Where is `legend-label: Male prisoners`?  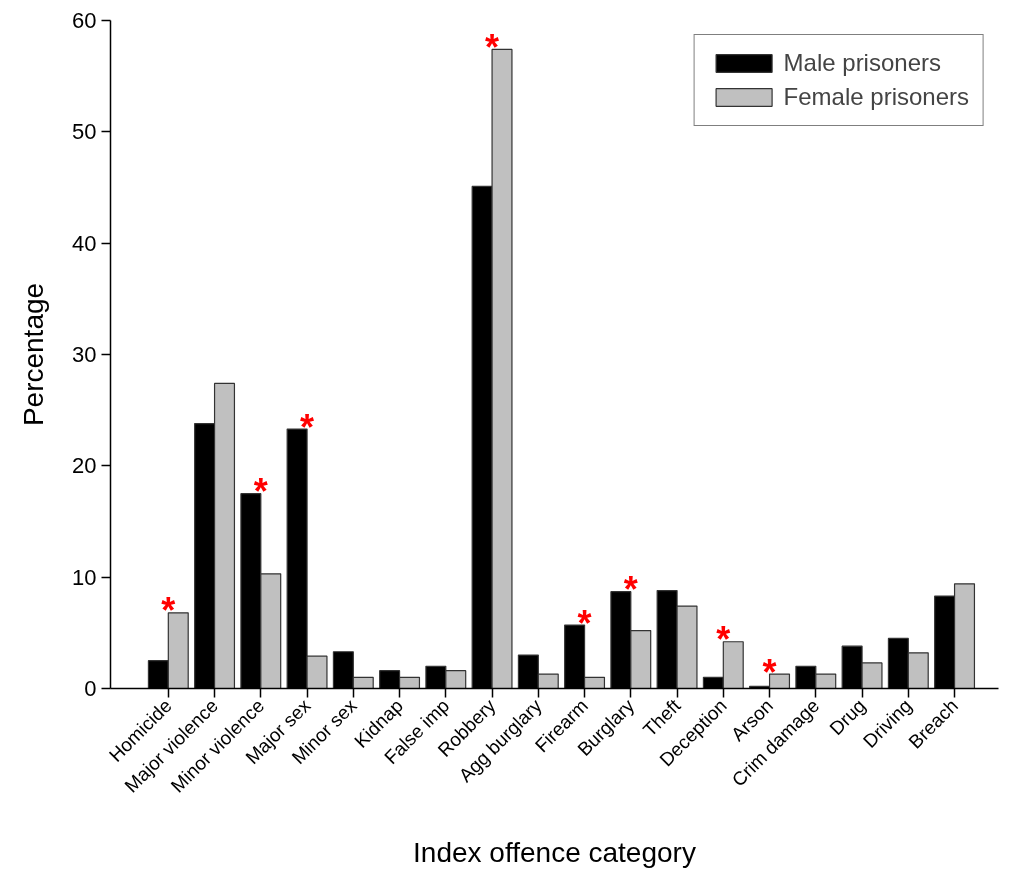 legend-label: Male prisoners is located at coordinates (862, 63).